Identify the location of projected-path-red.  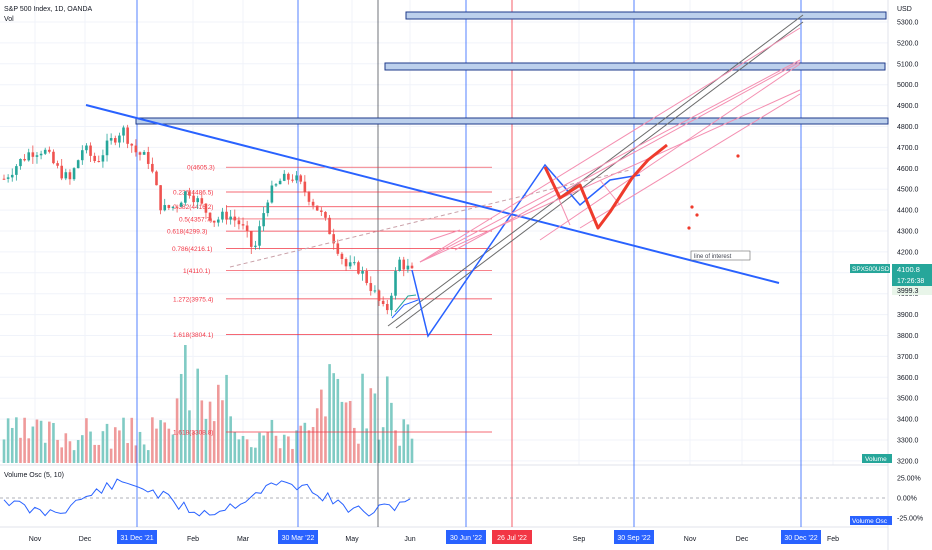
(605, 186).